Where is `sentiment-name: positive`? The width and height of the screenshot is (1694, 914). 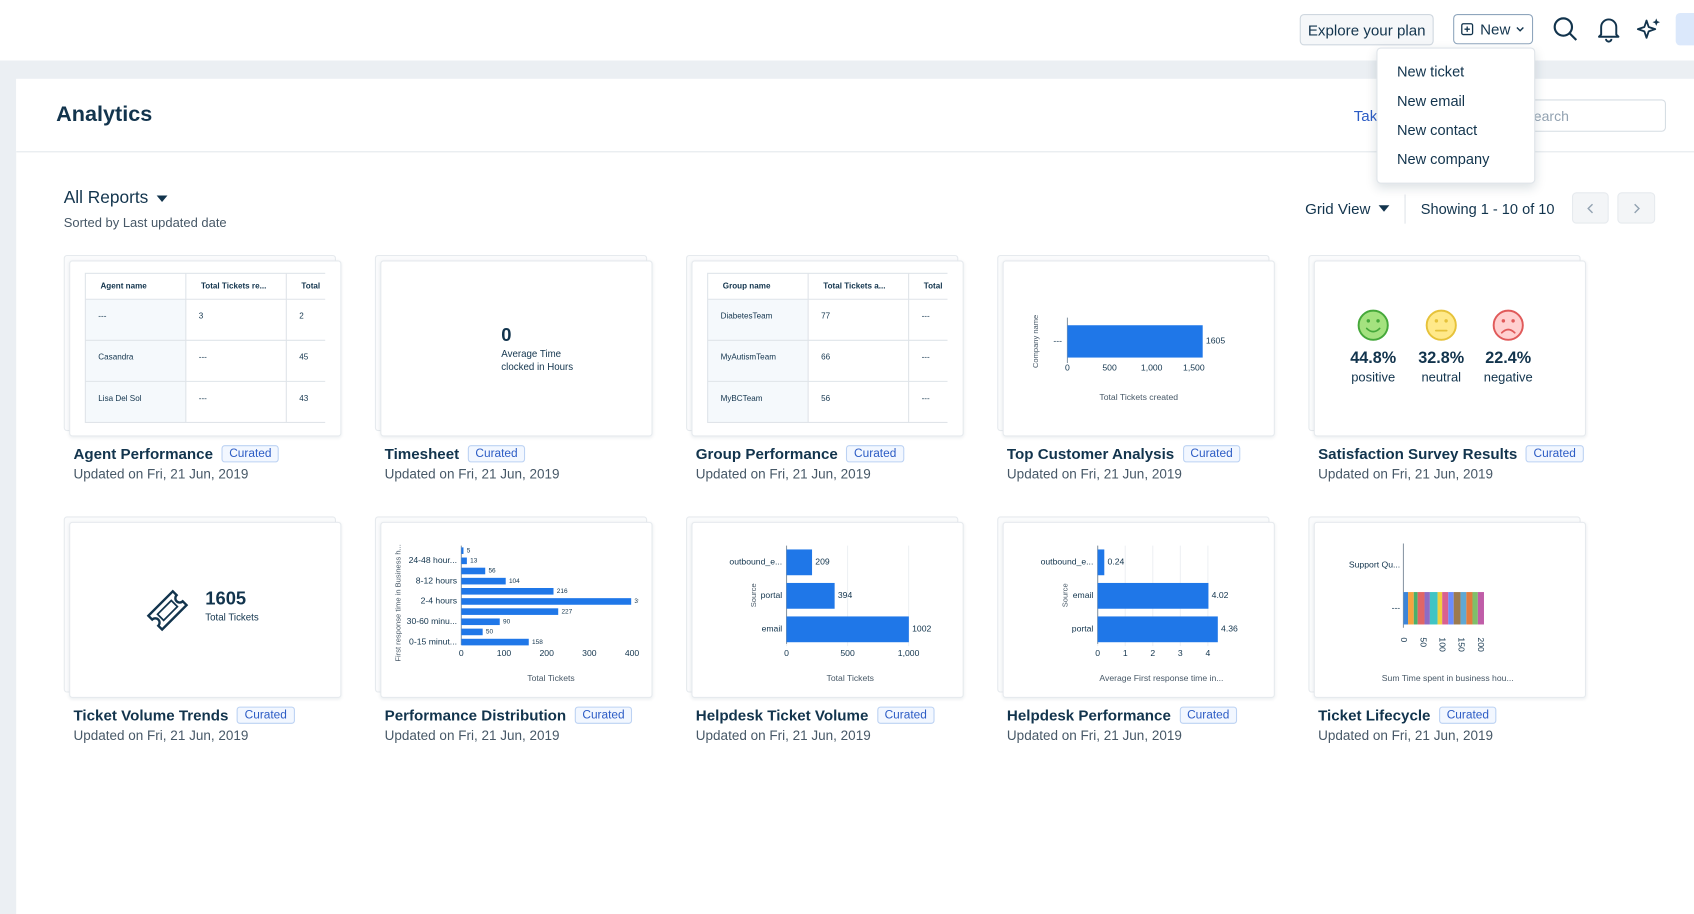
sentiment-name: positive is located at coordinates (1373, 377).